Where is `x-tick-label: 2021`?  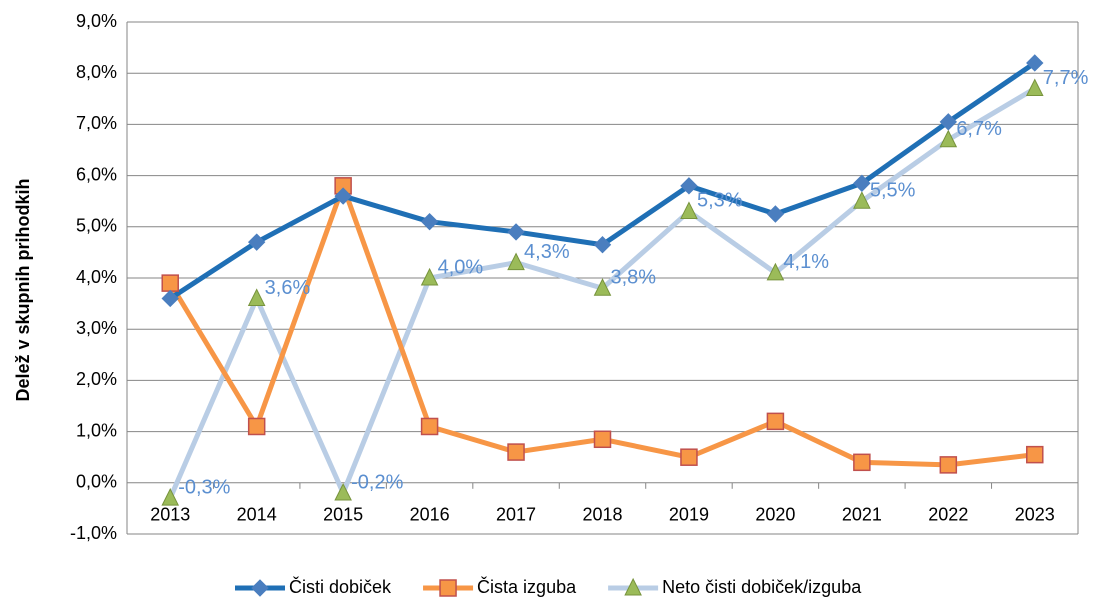 x-tick-label: 2021 is located at coordinates (862, 515).